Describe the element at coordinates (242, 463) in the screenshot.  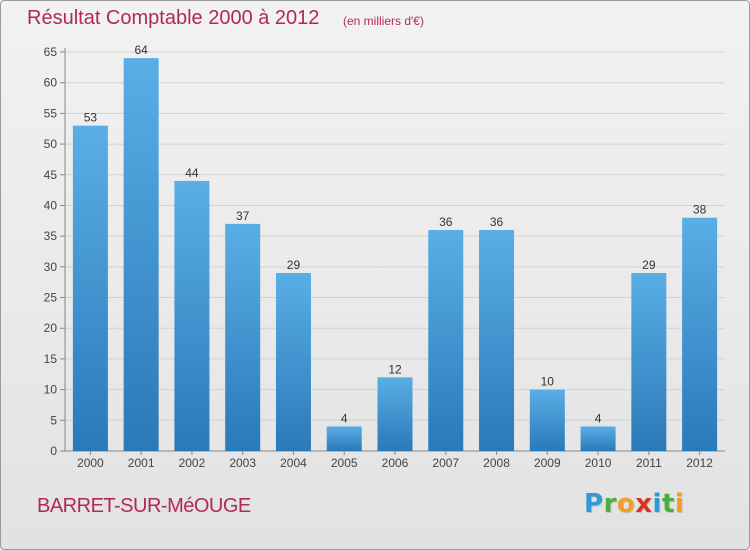
I see `x-tick-label: 2003` at that location.